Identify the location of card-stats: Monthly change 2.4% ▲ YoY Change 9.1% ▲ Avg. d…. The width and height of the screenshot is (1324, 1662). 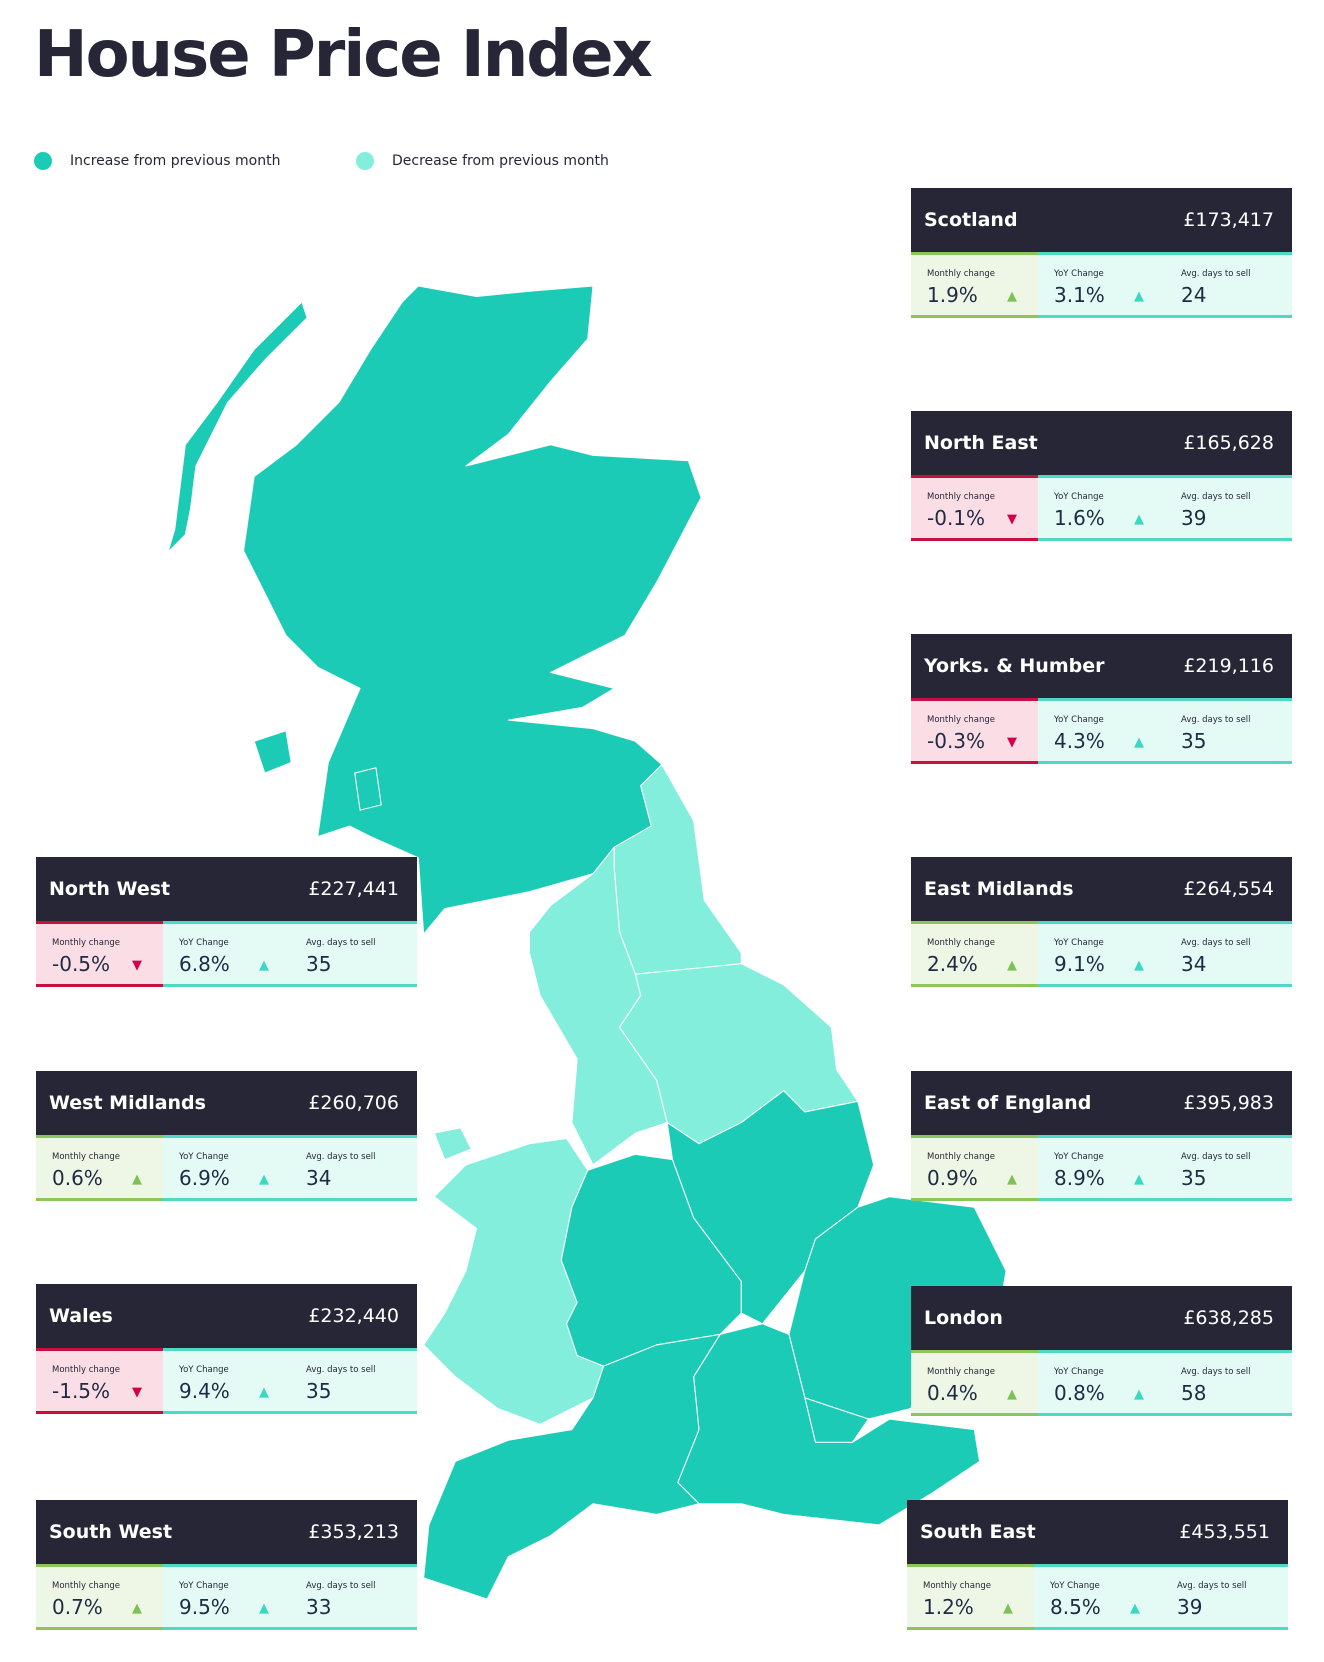
(1101, 954).